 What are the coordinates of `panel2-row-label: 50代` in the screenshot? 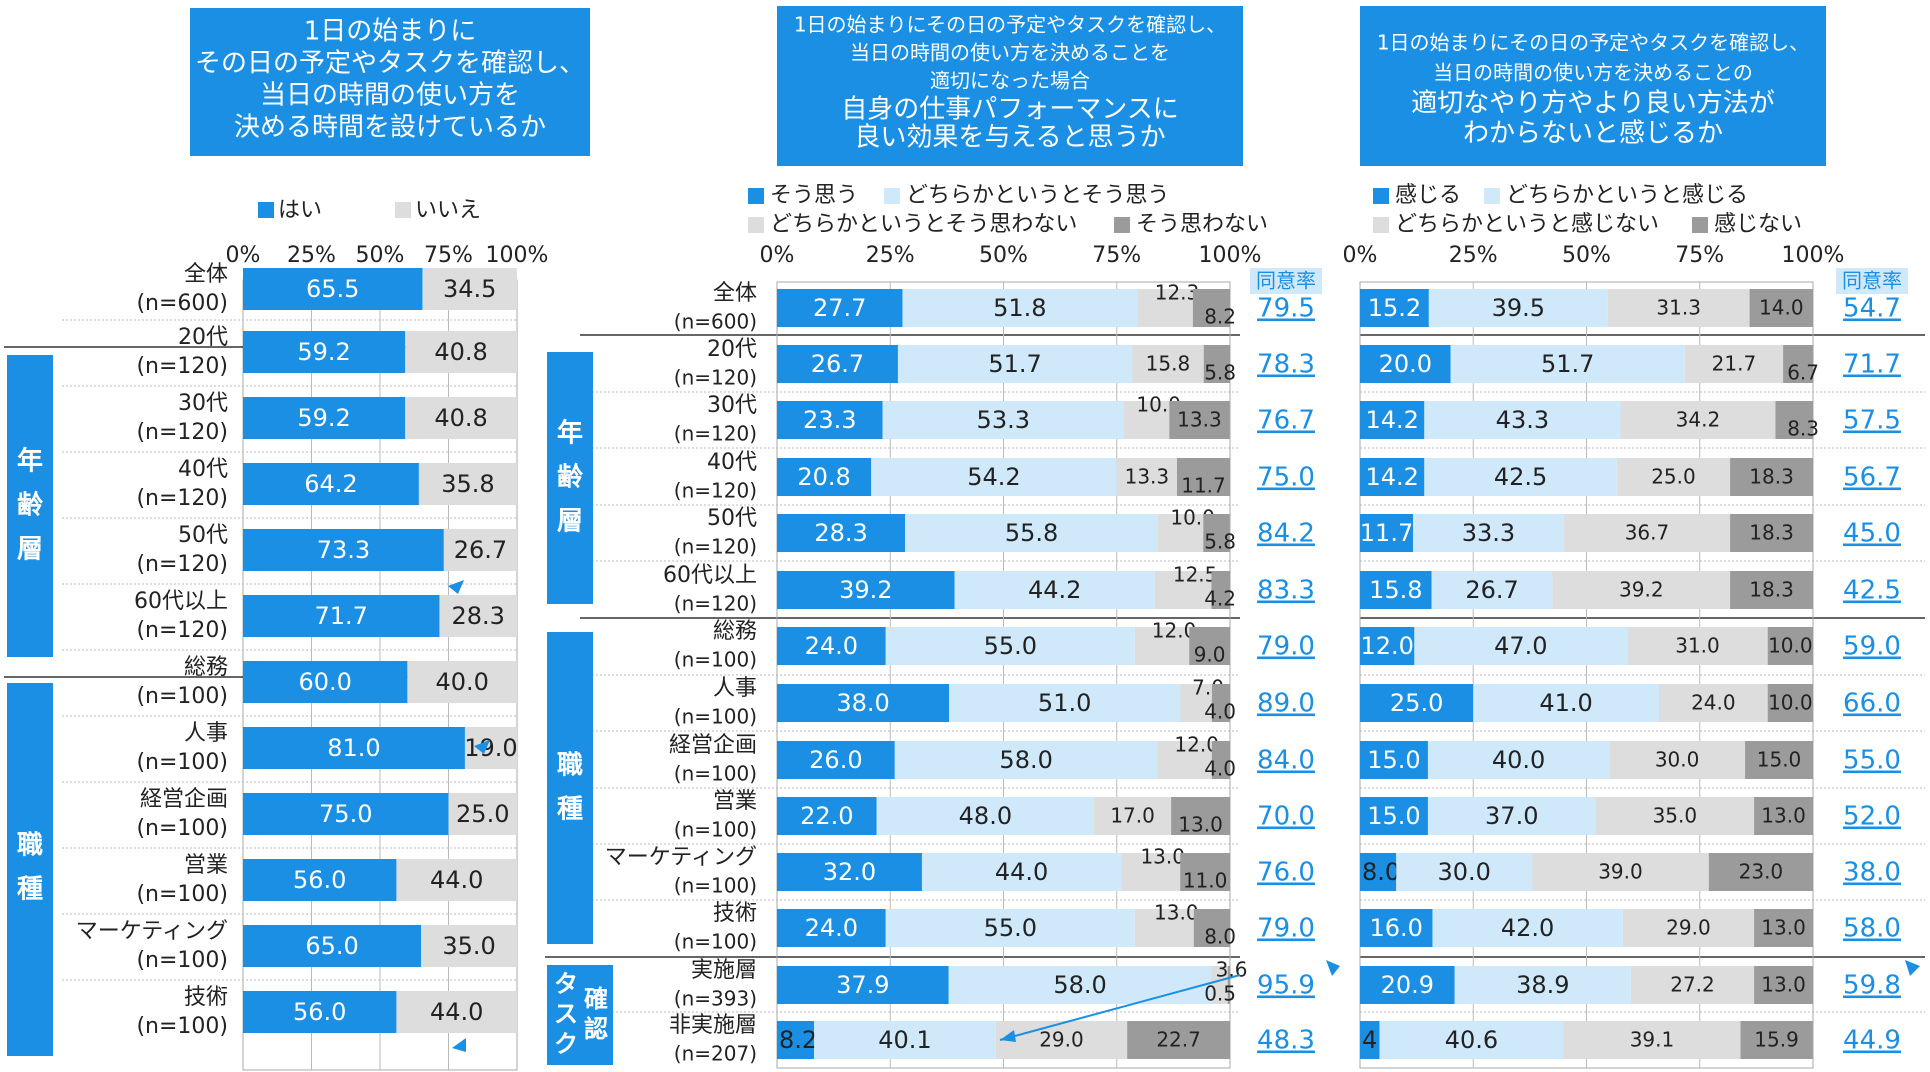 It's located at (732, 518).